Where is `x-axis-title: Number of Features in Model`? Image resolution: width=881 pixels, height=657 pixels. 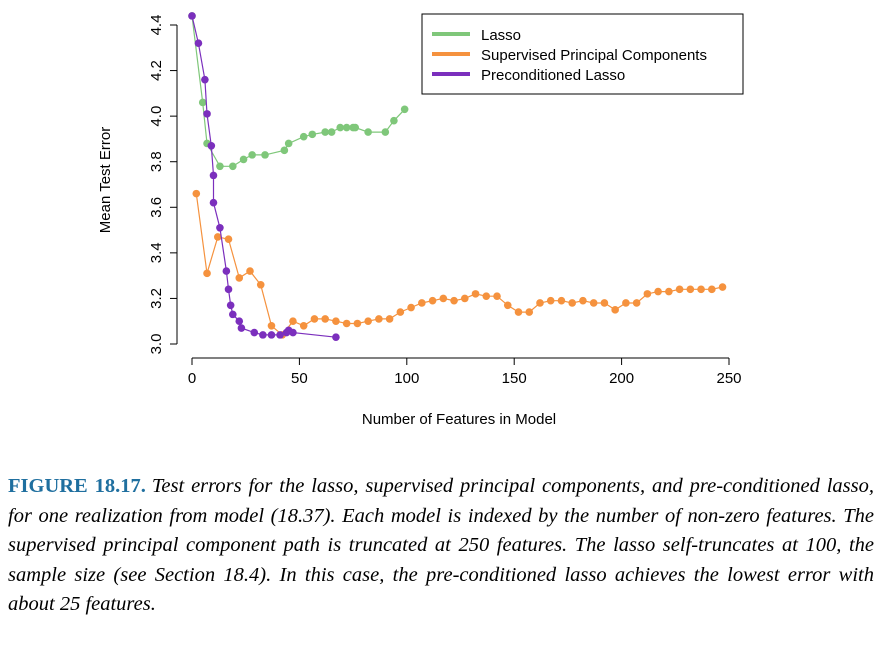 x-axis-title: Number of Features in Model is located at coordinates (459, 419).